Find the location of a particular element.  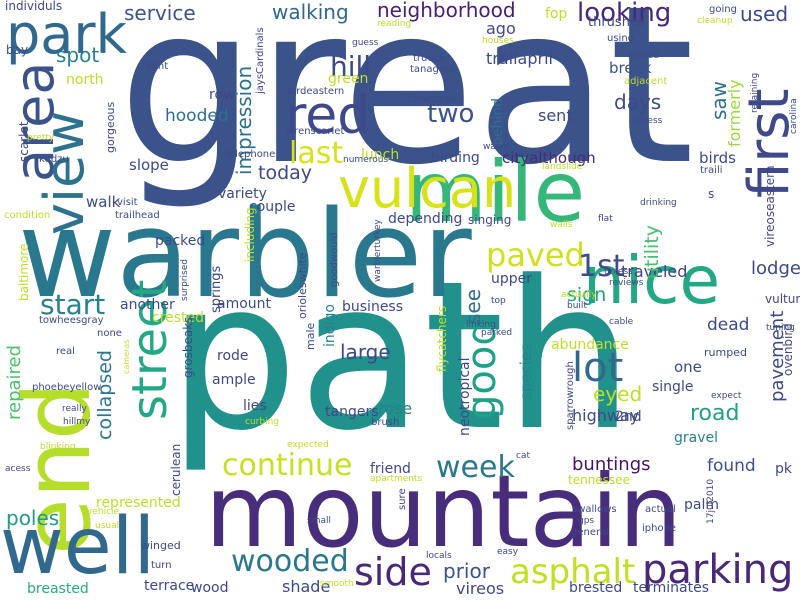

word-carolina: carolina is located at coordinates (794, 116).